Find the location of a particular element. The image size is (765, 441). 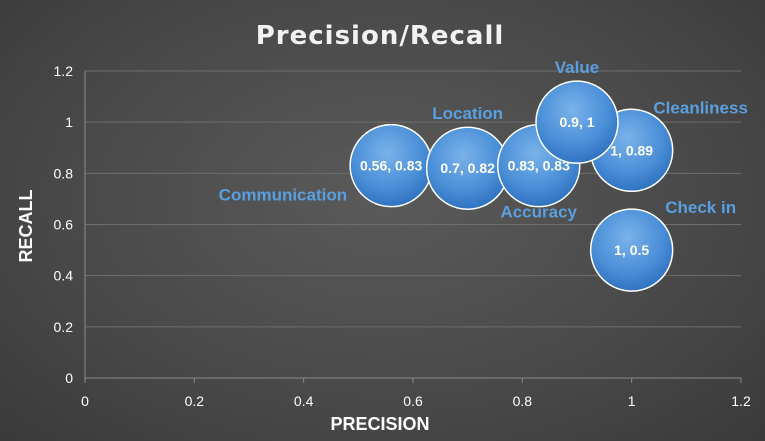

bubble-value-label: 1, 0.5 is located at coordinates (631, 250).